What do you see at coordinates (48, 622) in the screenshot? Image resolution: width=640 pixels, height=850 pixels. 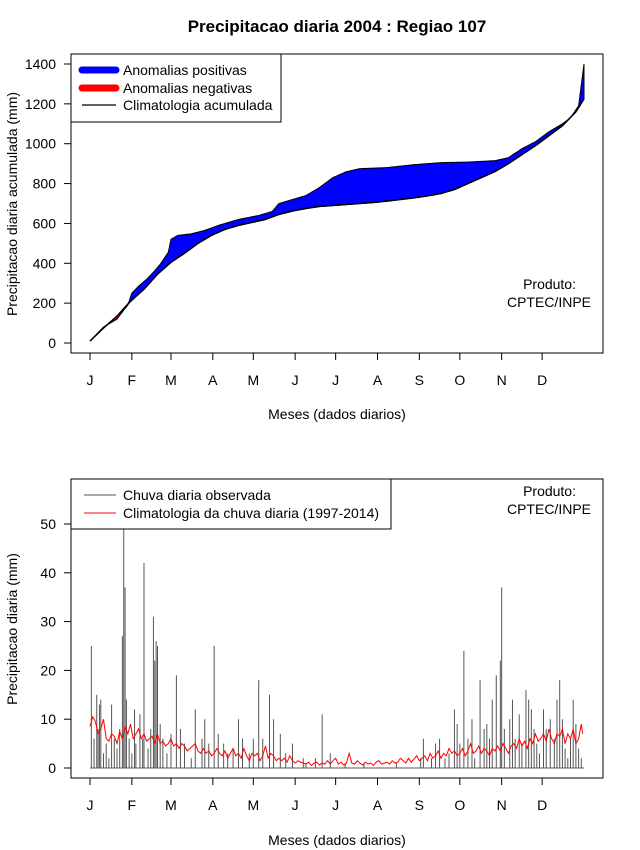 I see `bottom-y-tick-label: 30` at bounding box center [48, 622].